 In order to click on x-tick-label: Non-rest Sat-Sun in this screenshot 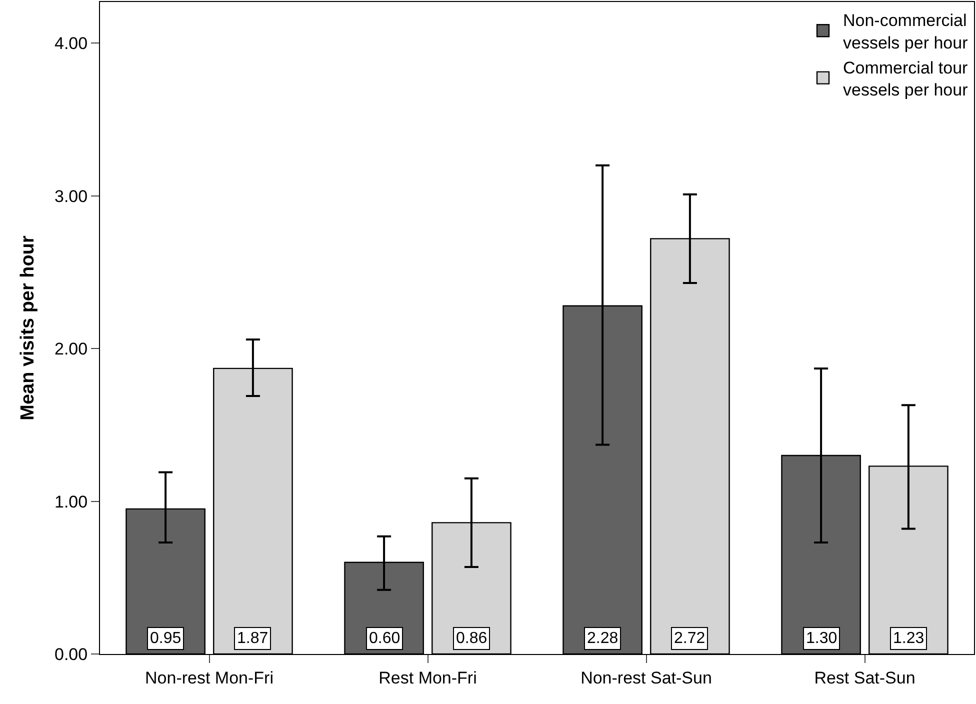, I will do `click(646, 678)`.